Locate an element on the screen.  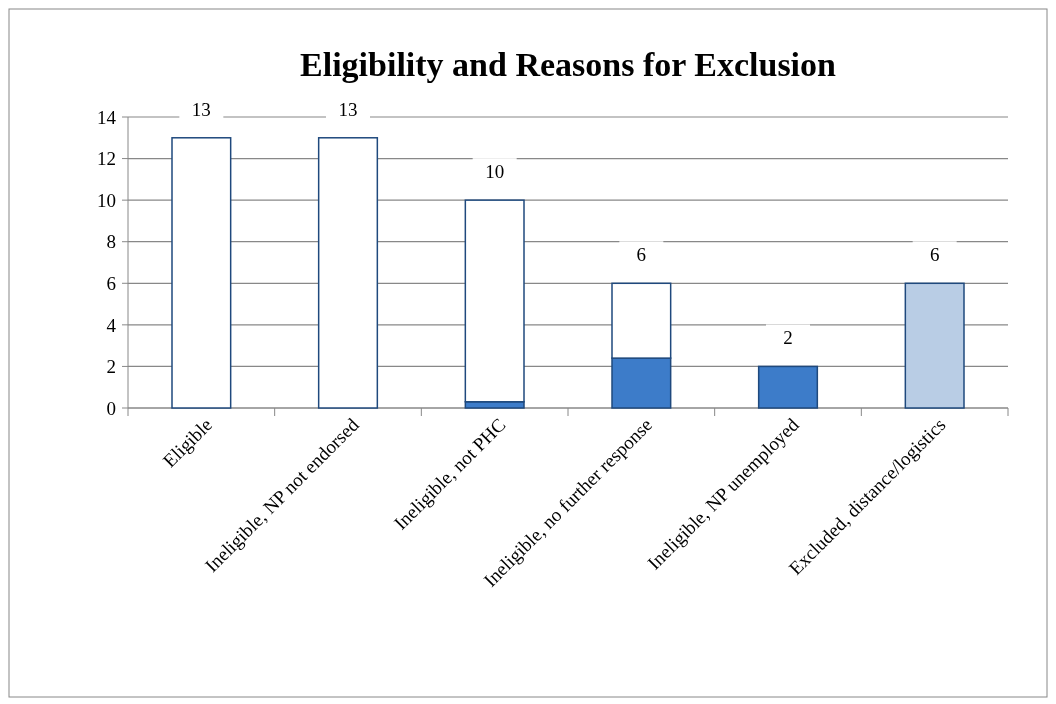
y-tick-label: 10 is located at coordinates (106, 200).